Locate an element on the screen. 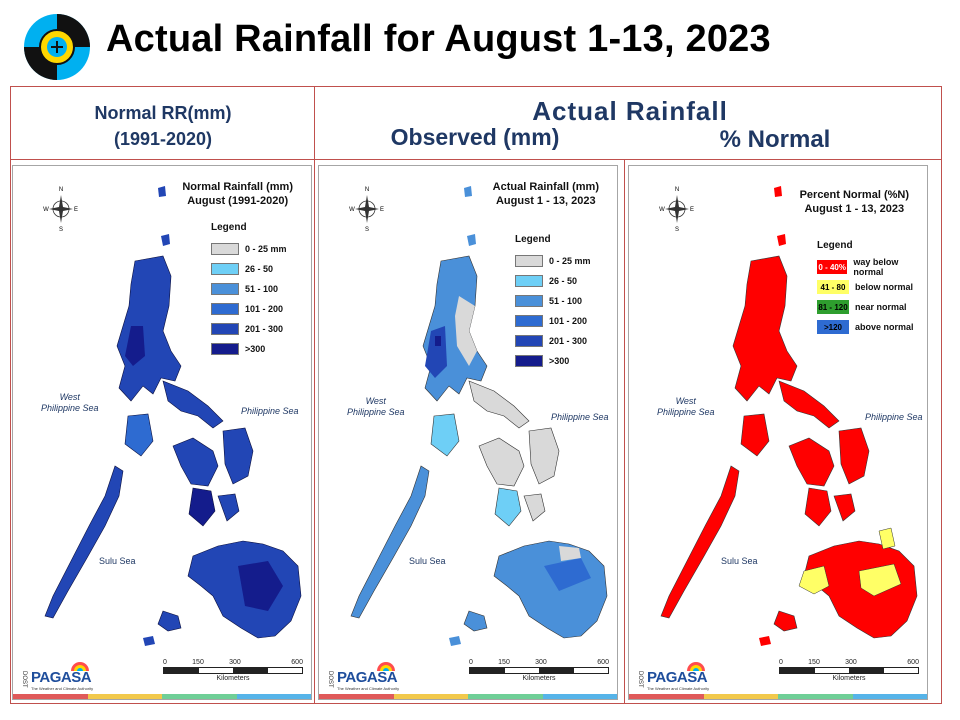  legend-item: 41 - 80 below normal is located at coordinates (872, 287).